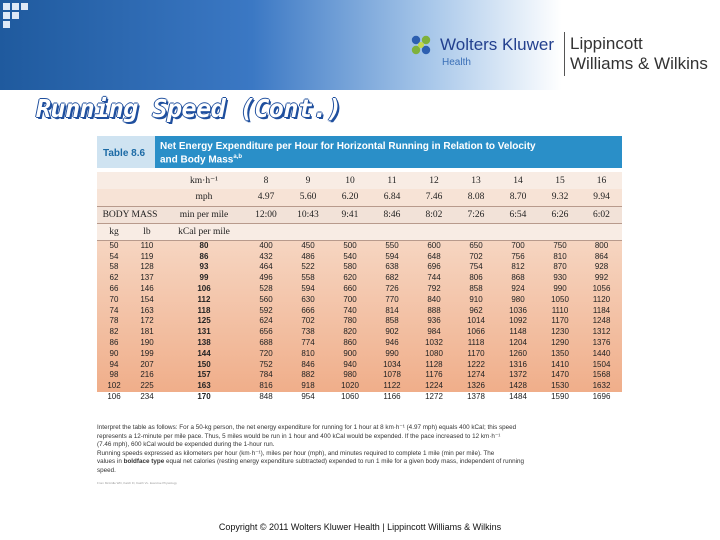  What do you see at coordinates (308, 245) in the screenshot?
I see `energy-cell: 450` at bounding box center [308, 245].